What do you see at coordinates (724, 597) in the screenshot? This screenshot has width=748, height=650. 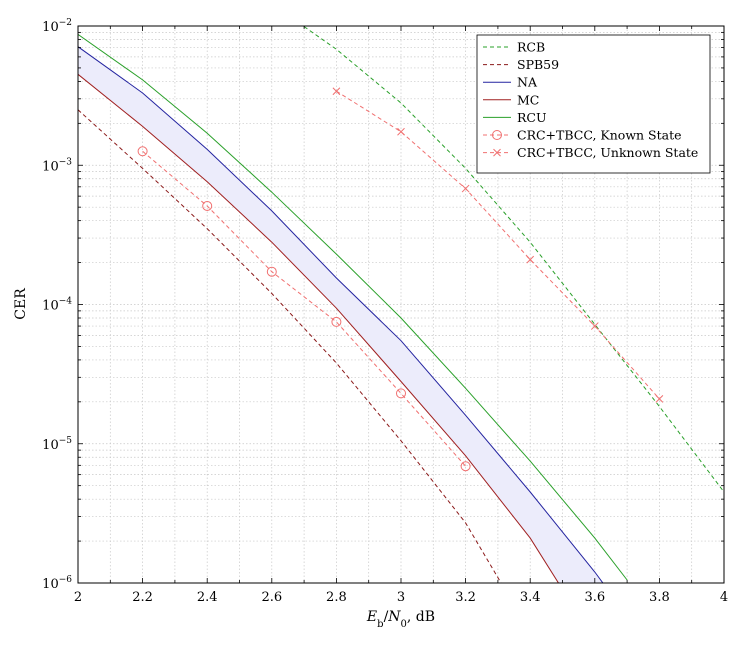 I see `x-tick-label: 4` at bounding box center [724, 597].